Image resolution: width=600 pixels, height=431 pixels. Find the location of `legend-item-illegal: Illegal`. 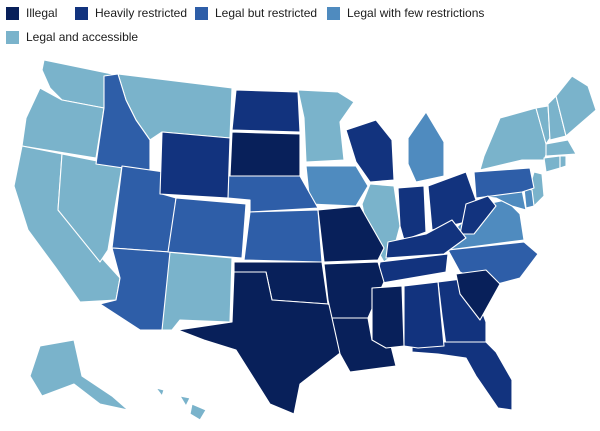

legend-item-illegal: Illegal is located at coordinates (31, 13).